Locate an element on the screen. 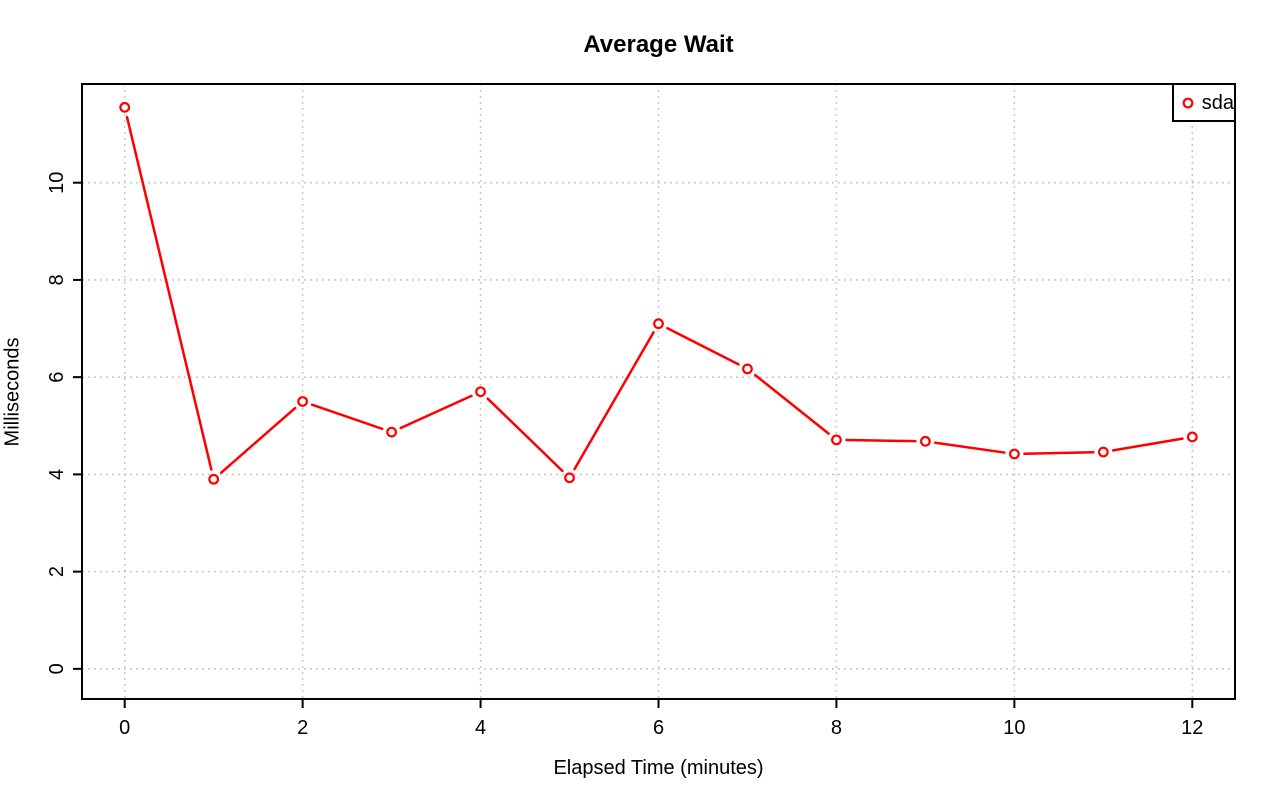 This screenshot has width=1280, height=801. chart-title: Average Wait is located at coordinates (658, 44).